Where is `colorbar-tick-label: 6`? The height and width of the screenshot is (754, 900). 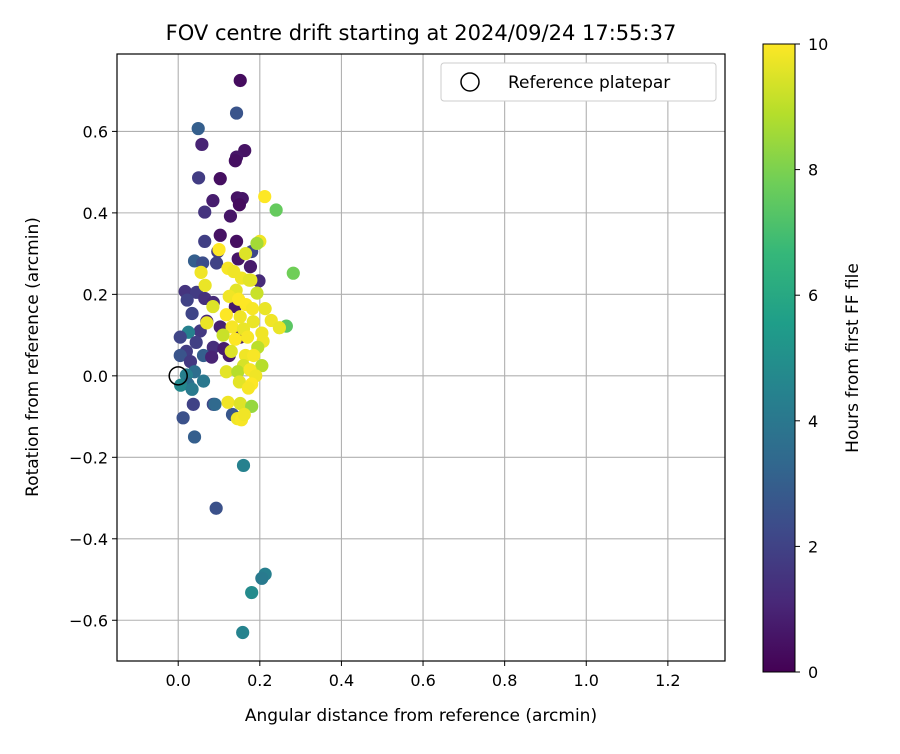
colorbar-tick-label: 6 is located at coordinates (813, 295).